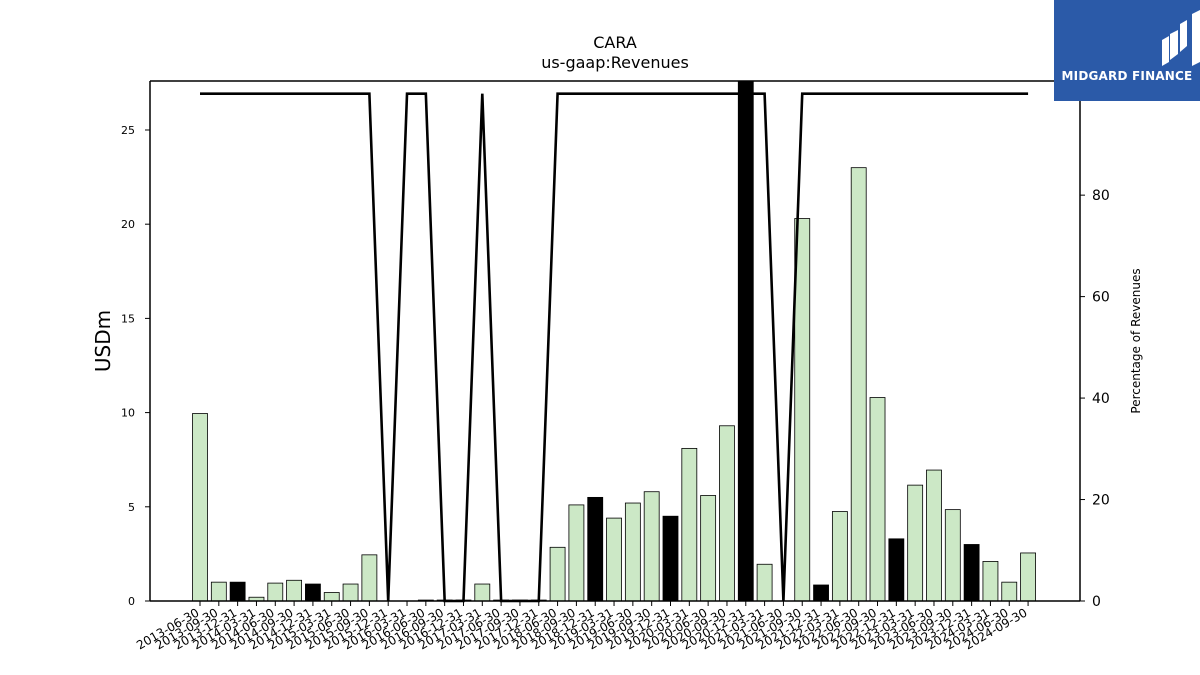  What do you see at coordinates (128, 413) in the screenshot?
I see `y-tick-label: 10` at bounding box center [128, 413].